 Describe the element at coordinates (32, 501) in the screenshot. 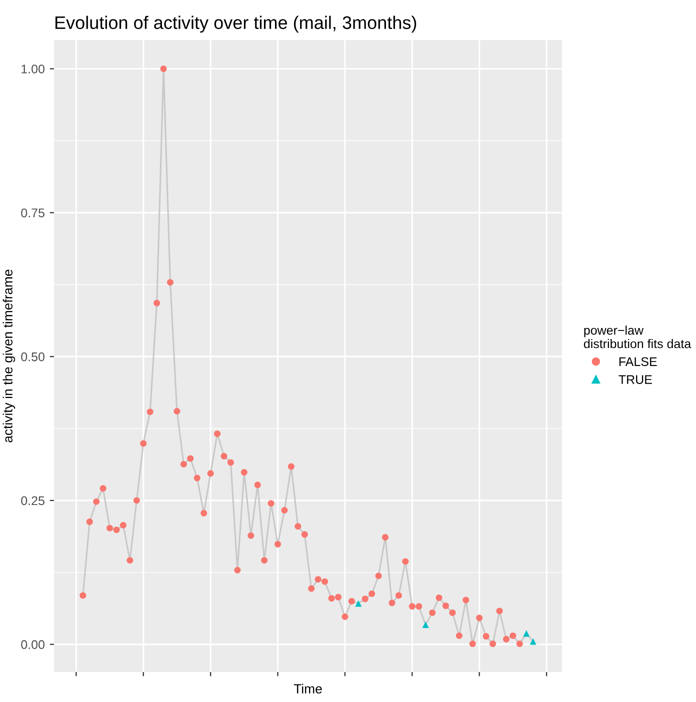

I see `y-tick-label: 0.25` at that location.